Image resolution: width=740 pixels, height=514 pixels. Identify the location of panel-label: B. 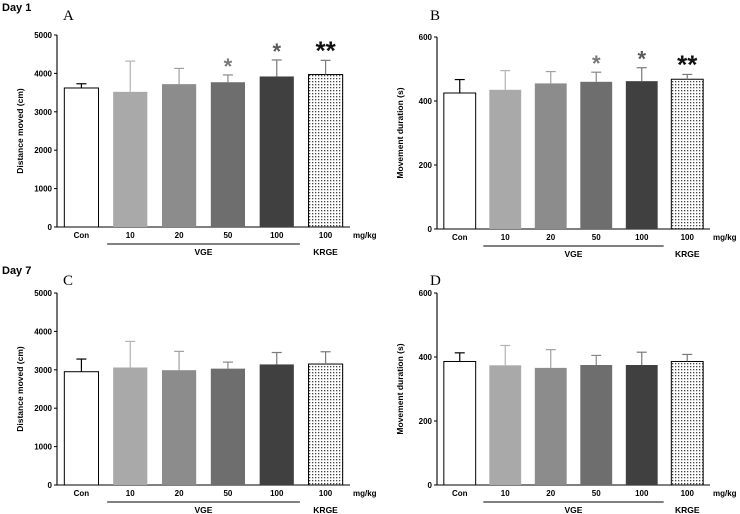
(435, 16).